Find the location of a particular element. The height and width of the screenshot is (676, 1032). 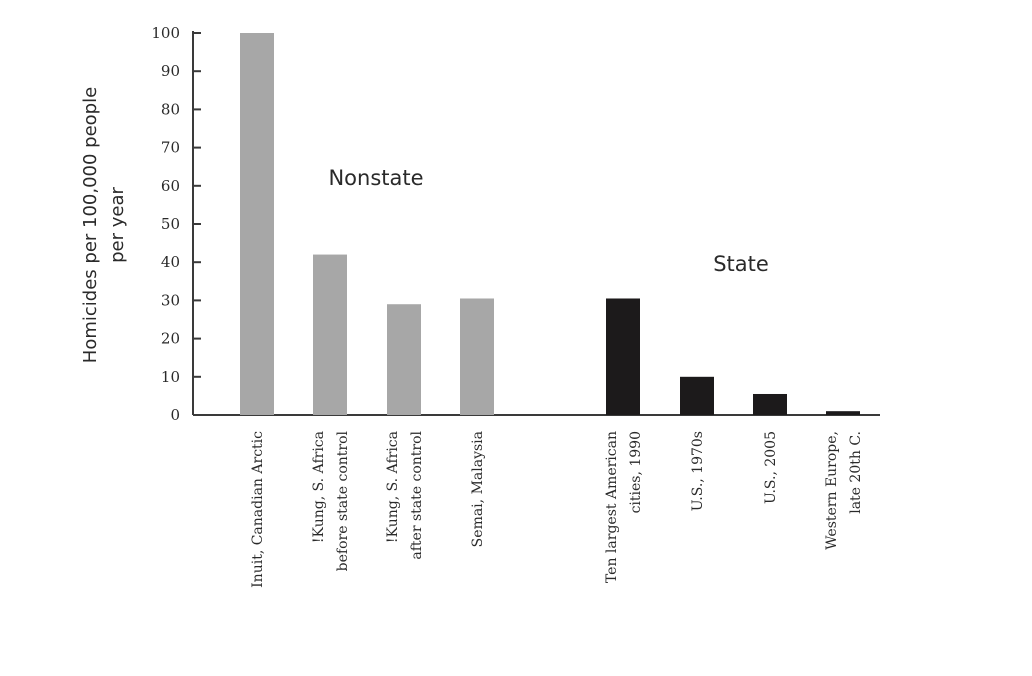

y-tick-label: 50 is located at coordinates (170, 224).